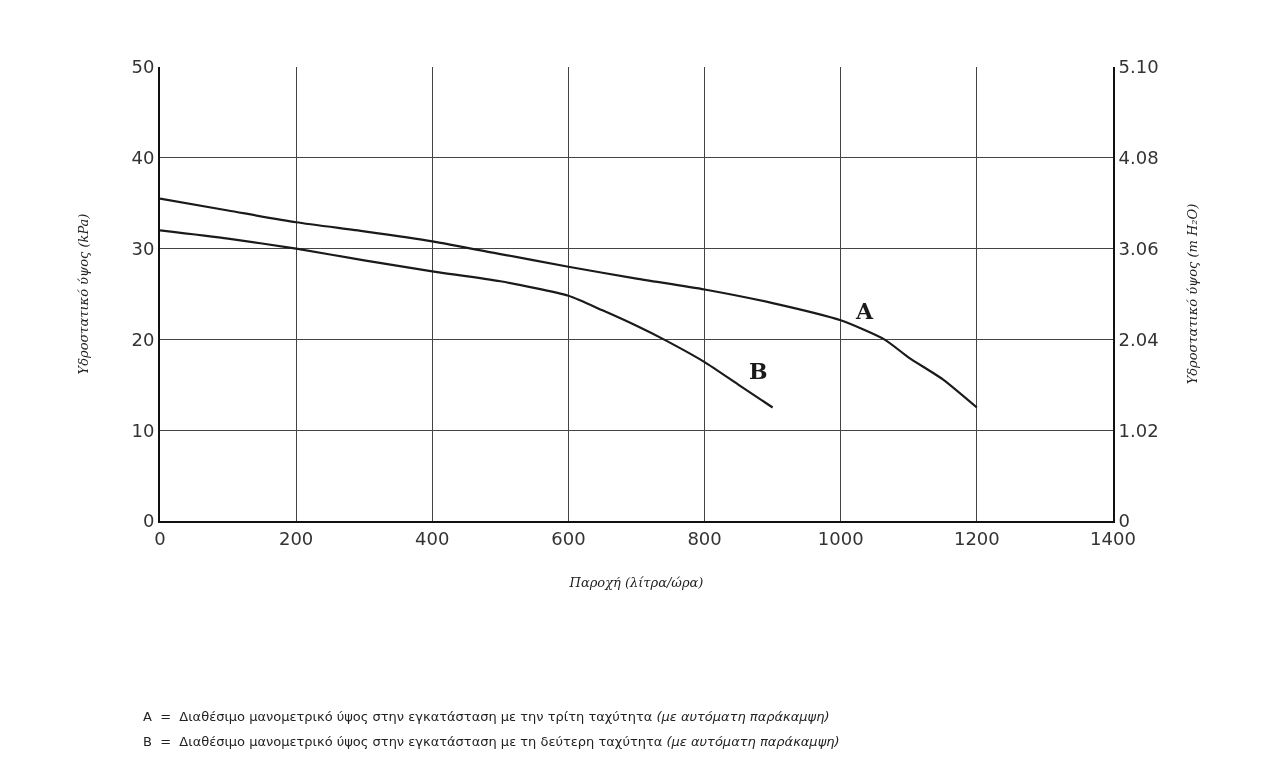 The width and height of the screenshot is (1283, 773). I want to click on y2-tick-label: 1.02, so click(1138, 430).